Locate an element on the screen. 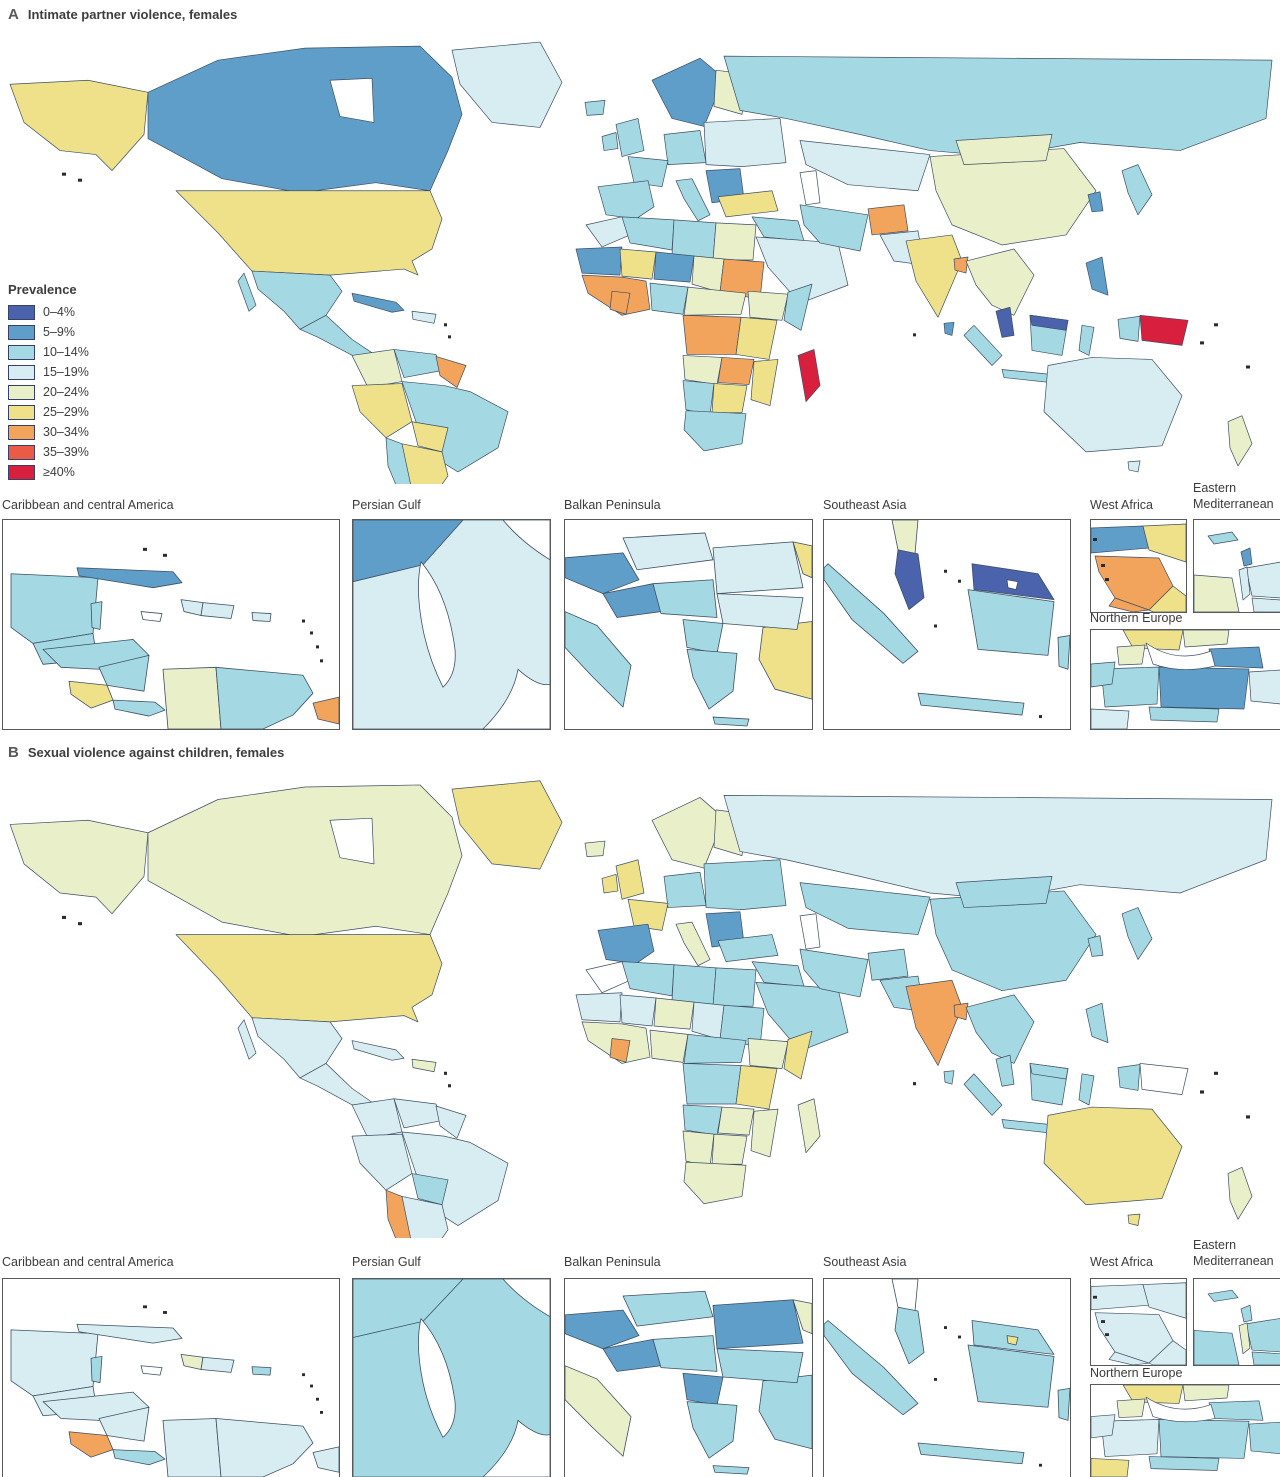  inset-southeast-asia-b is located at coordinates (947, 1377).